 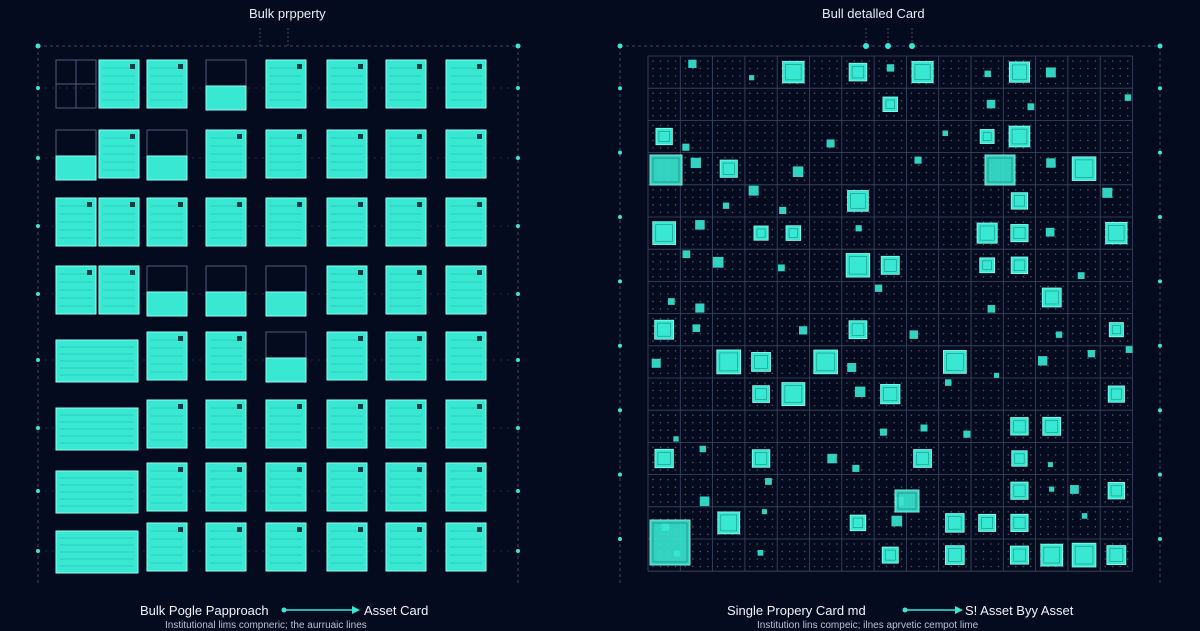 I want to click on left-card-tag, so click(x=360, y=204).